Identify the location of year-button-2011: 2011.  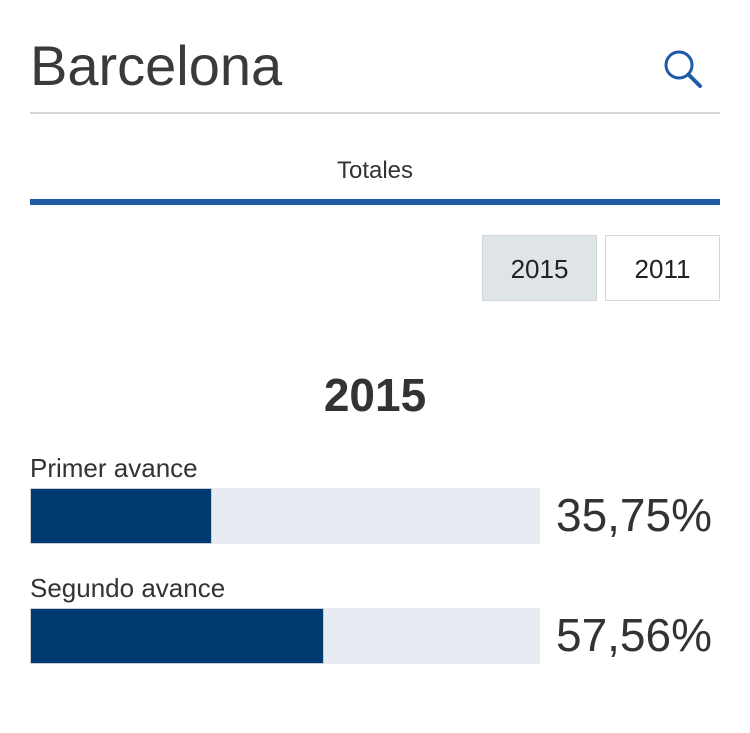
(662, 268).